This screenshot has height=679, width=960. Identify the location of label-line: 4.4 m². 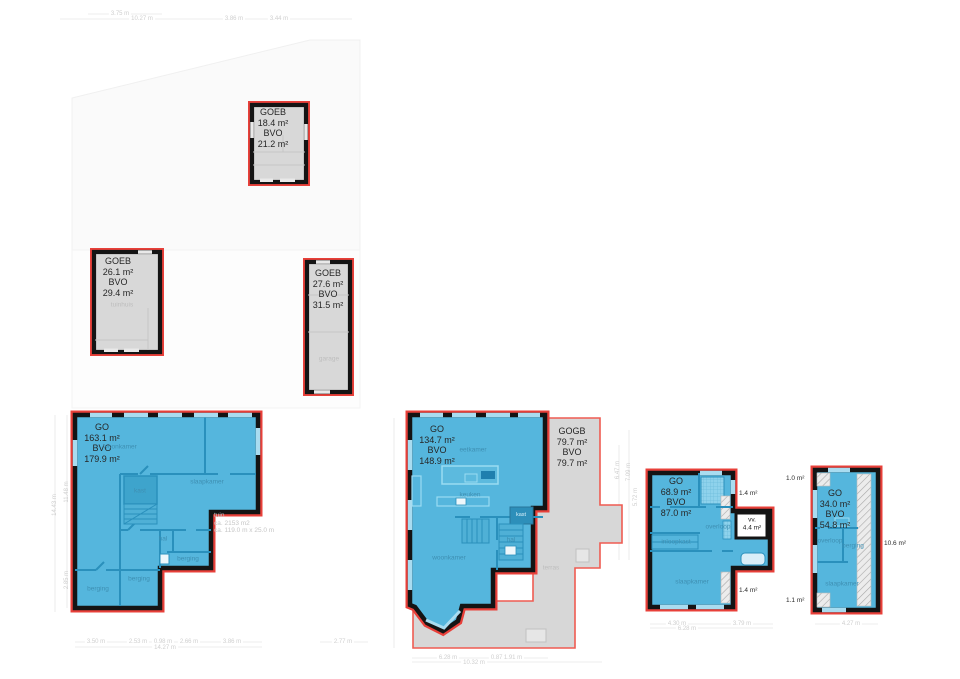
(752, 527).